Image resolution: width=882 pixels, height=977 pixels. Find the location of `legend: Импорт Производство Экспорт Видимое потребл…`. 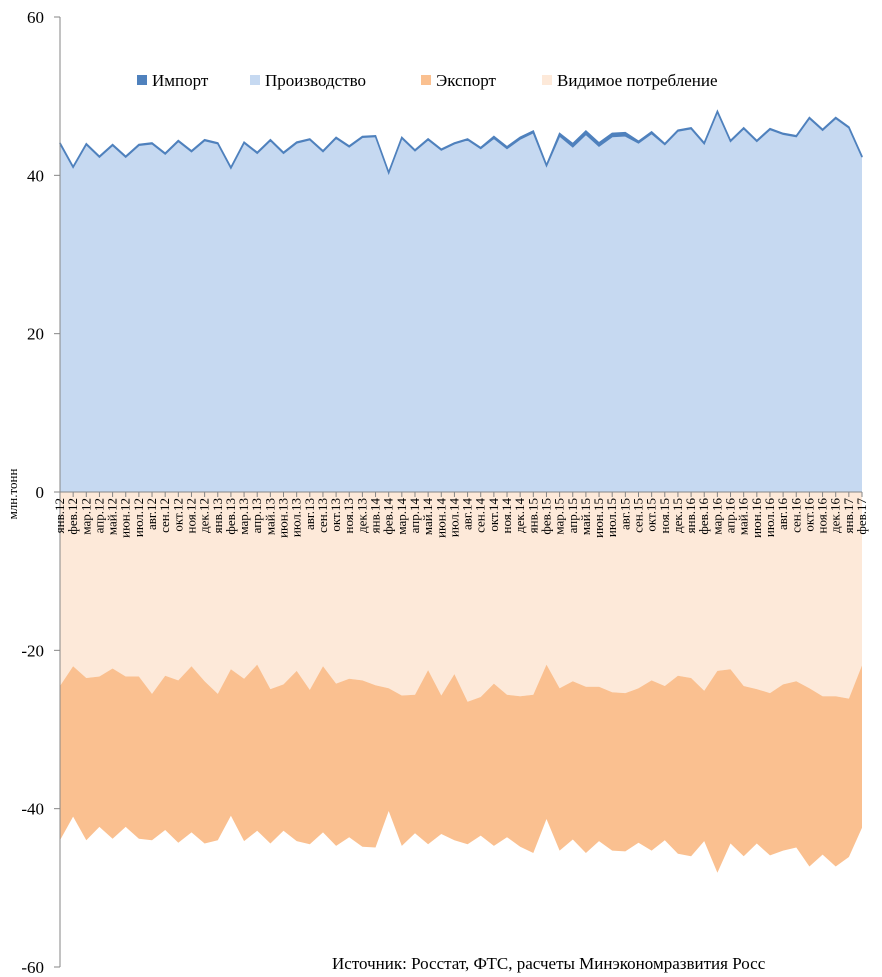

legend: Импорт Производство Экспорт Видимое потребл… is located at coordinates (427, 80).